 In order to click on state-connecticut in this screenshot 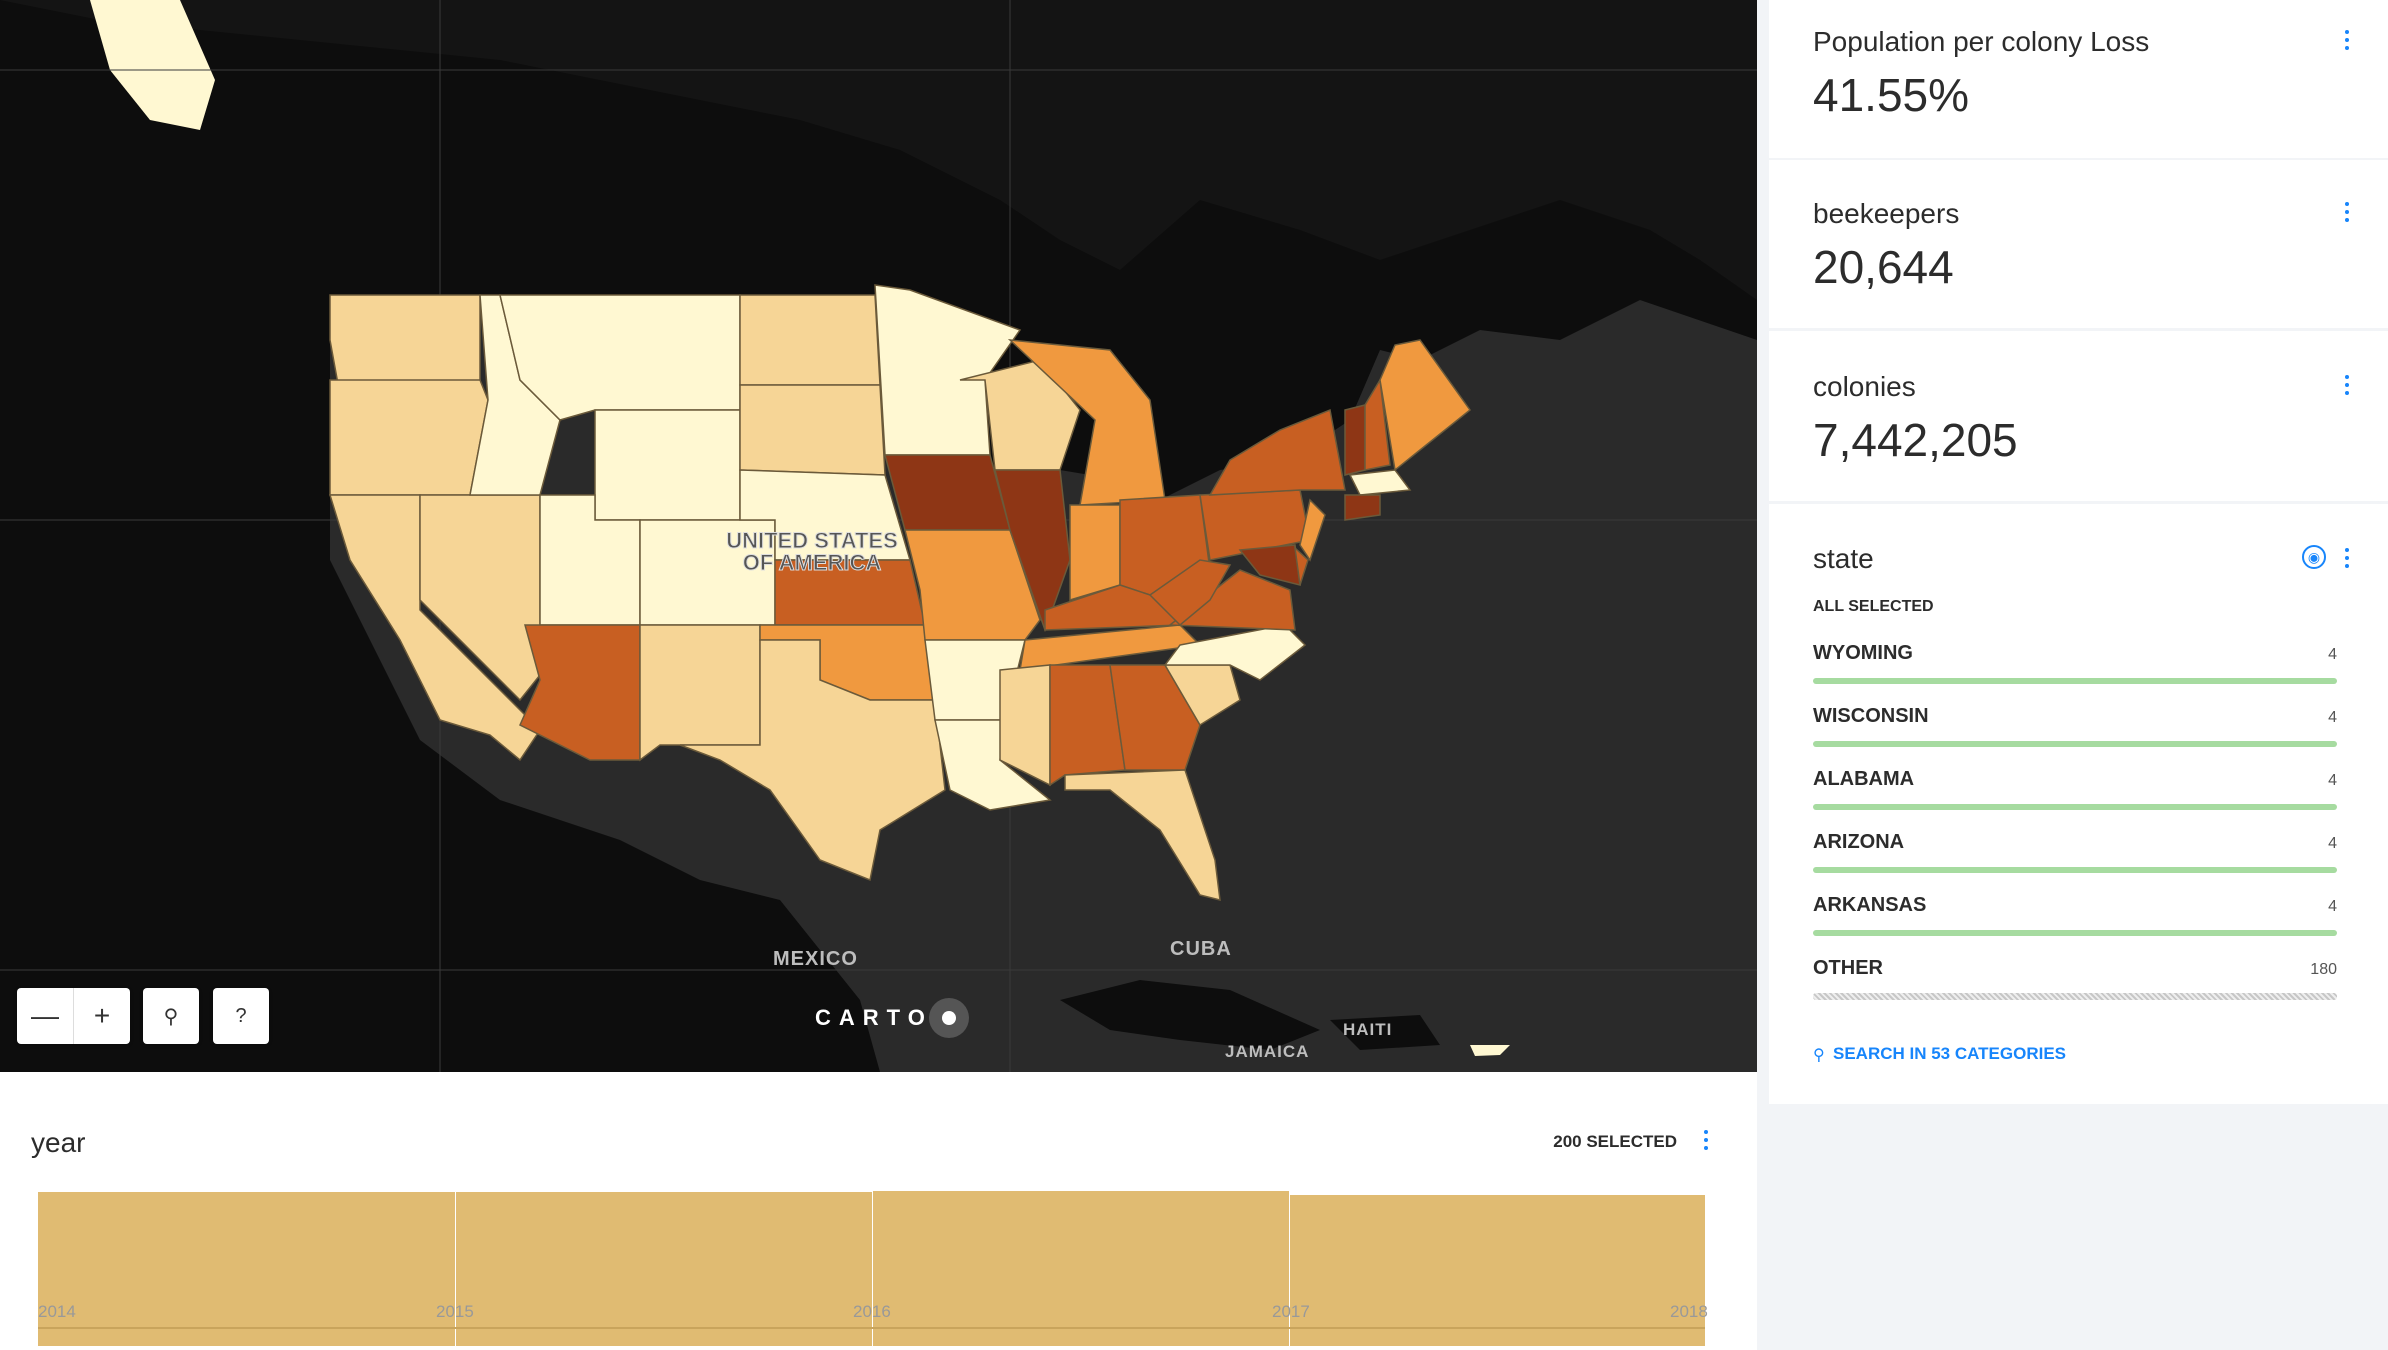, I will do `click(1362, 507)`.